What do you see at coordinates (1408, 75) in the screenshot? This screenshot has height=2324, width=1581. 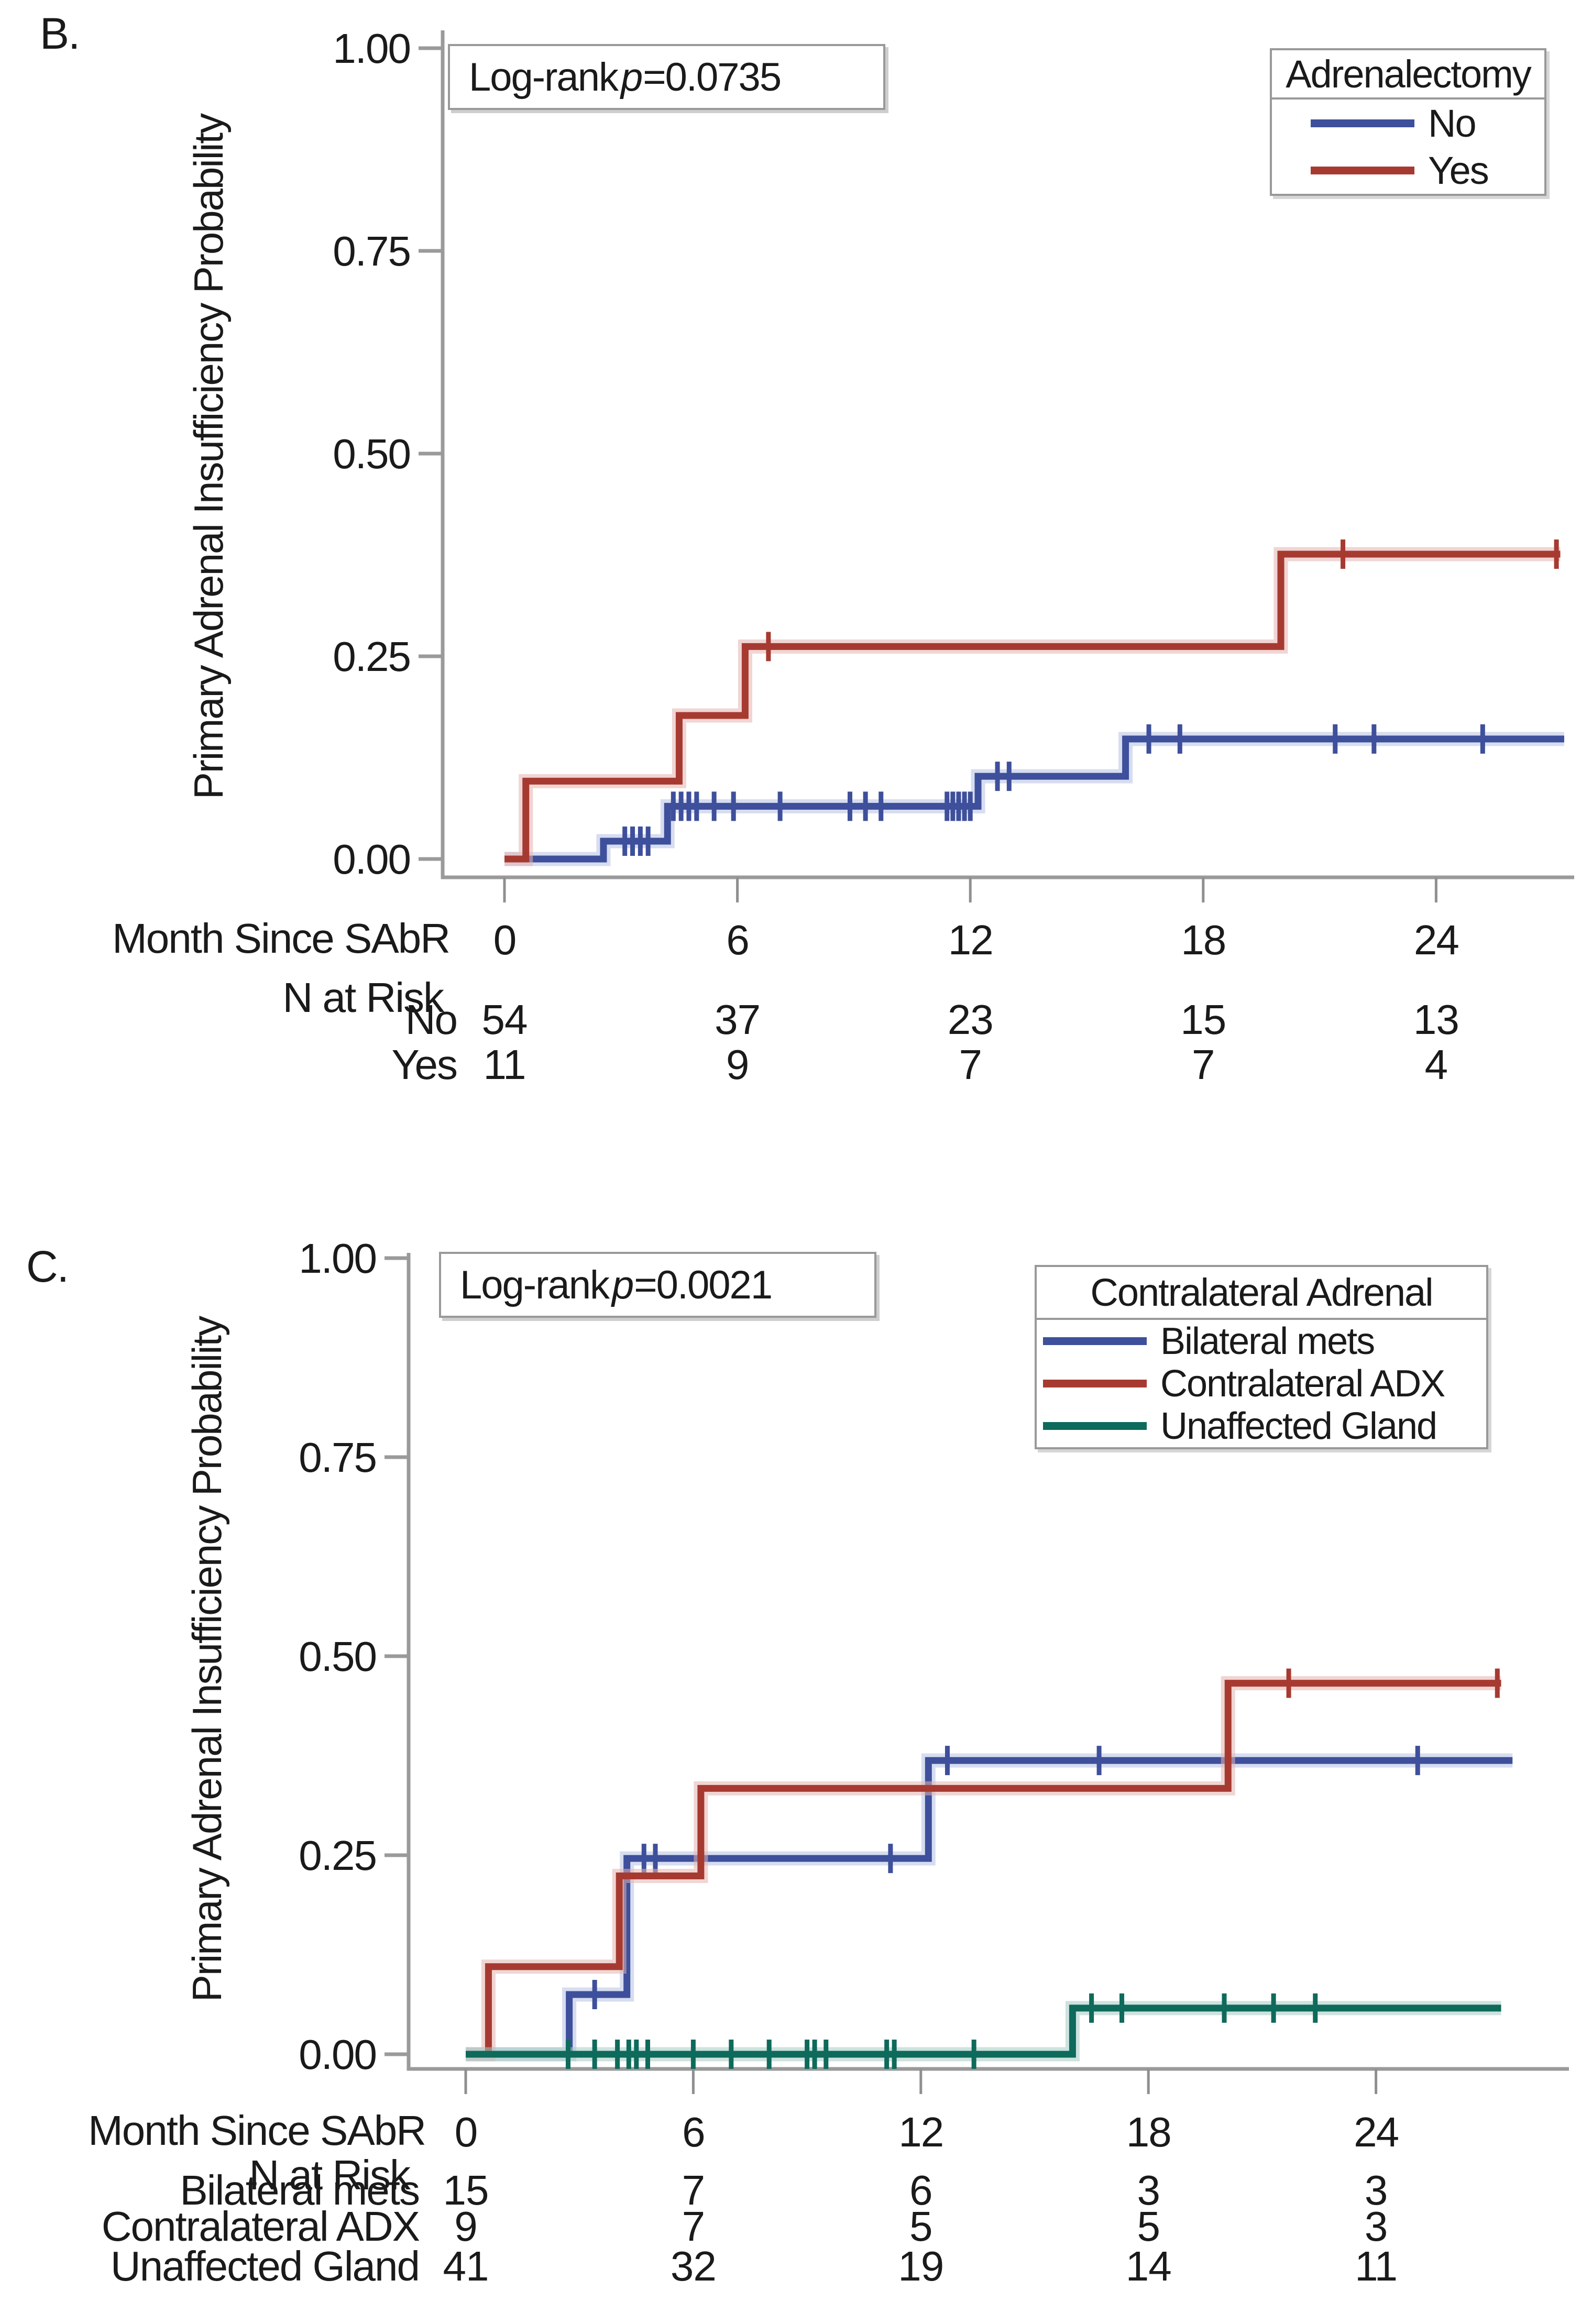 I see `panel-b-legend-title: Adrenalectomy` at bounding box center [1408, 75].